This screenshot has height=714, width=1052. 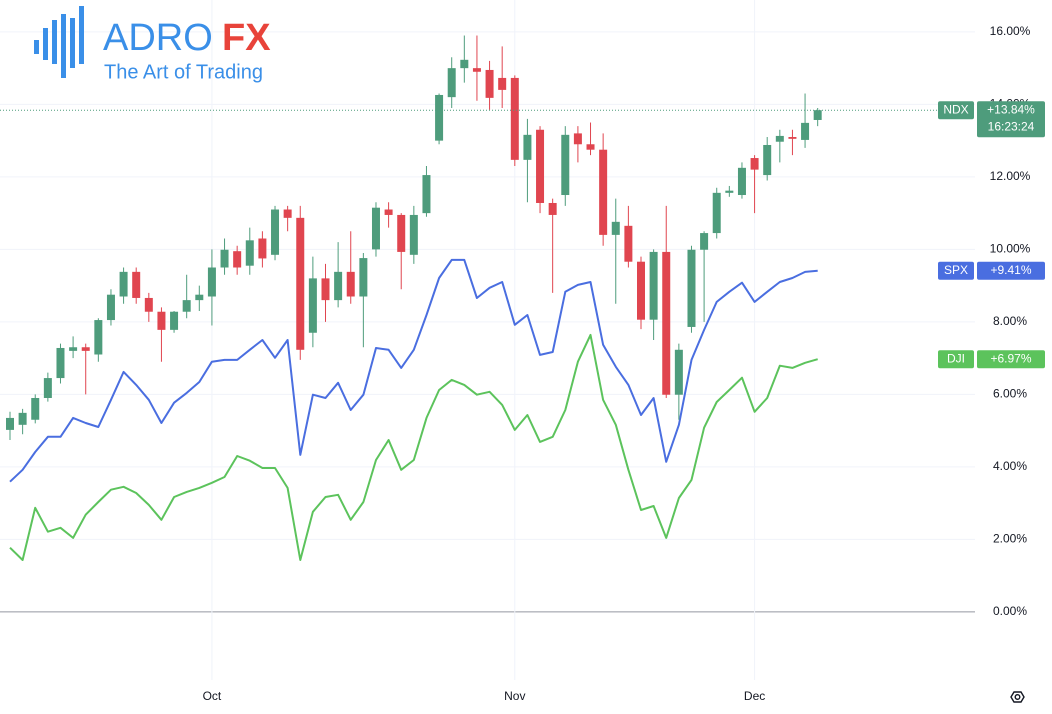 What do you see at coordinates (1010, 176) in the screenshot?
I see `y-tick-label: 12.00%` at bounding box center [1010, 176].